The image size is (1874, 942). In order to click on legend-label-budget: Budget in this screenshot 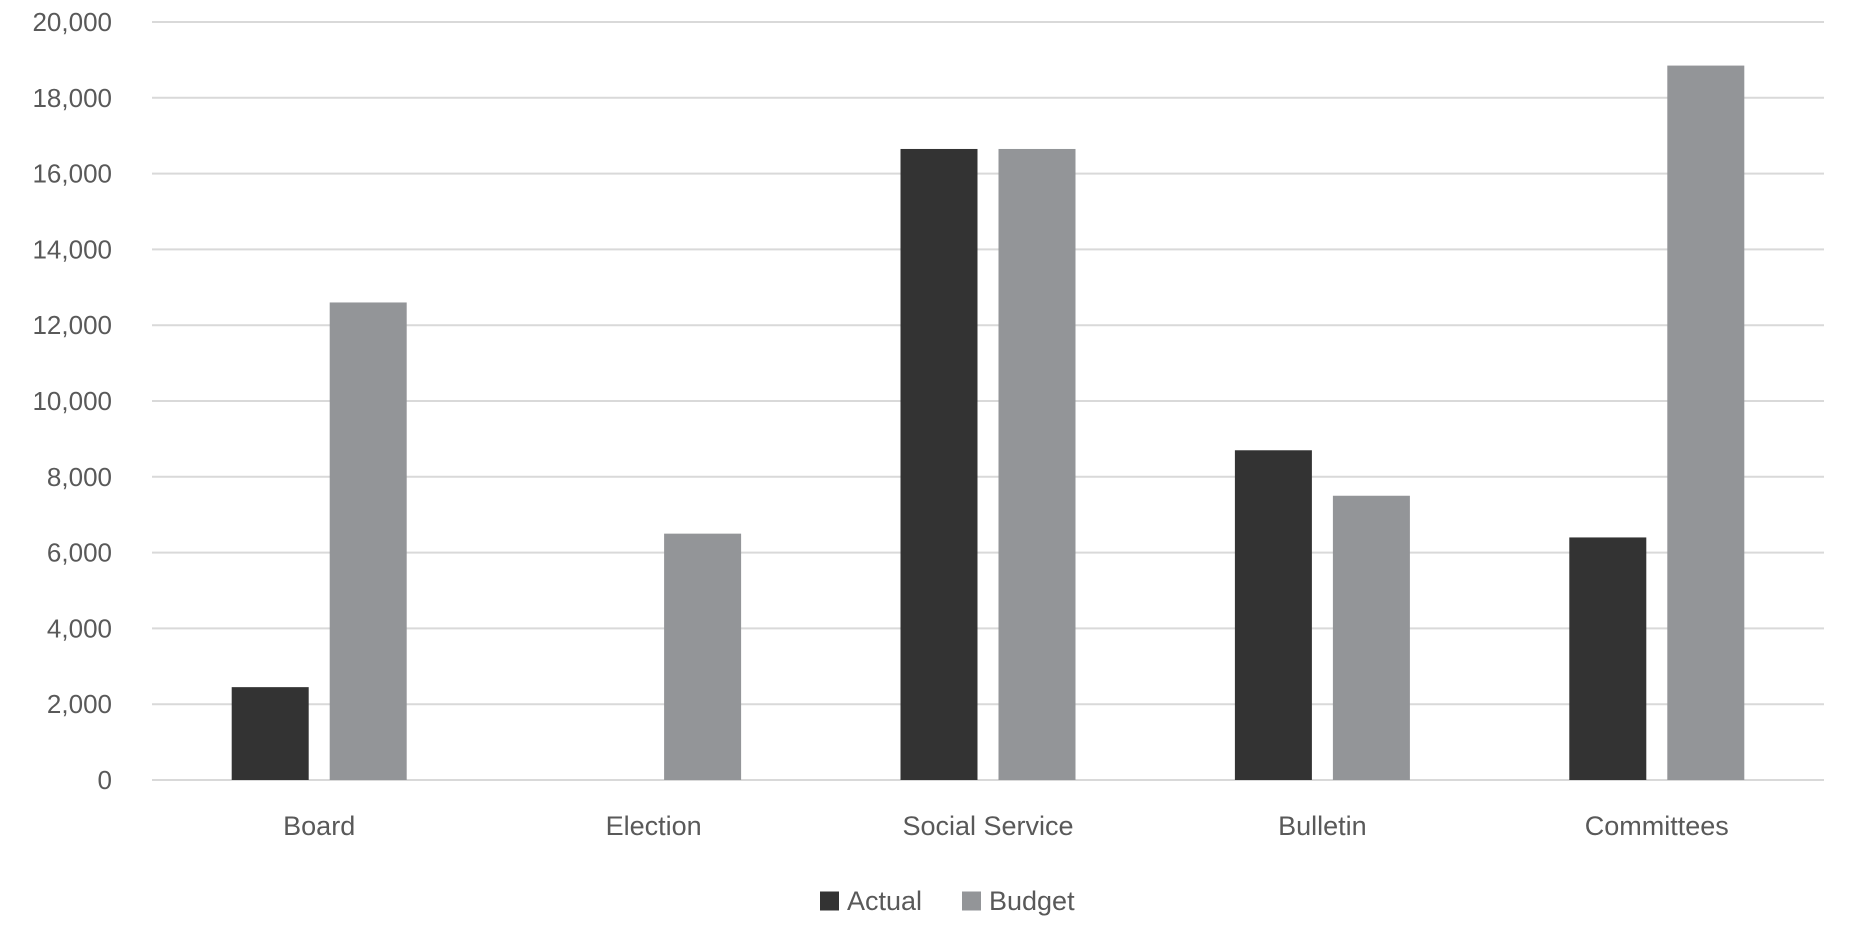, I will do `click(1032, 901)`.